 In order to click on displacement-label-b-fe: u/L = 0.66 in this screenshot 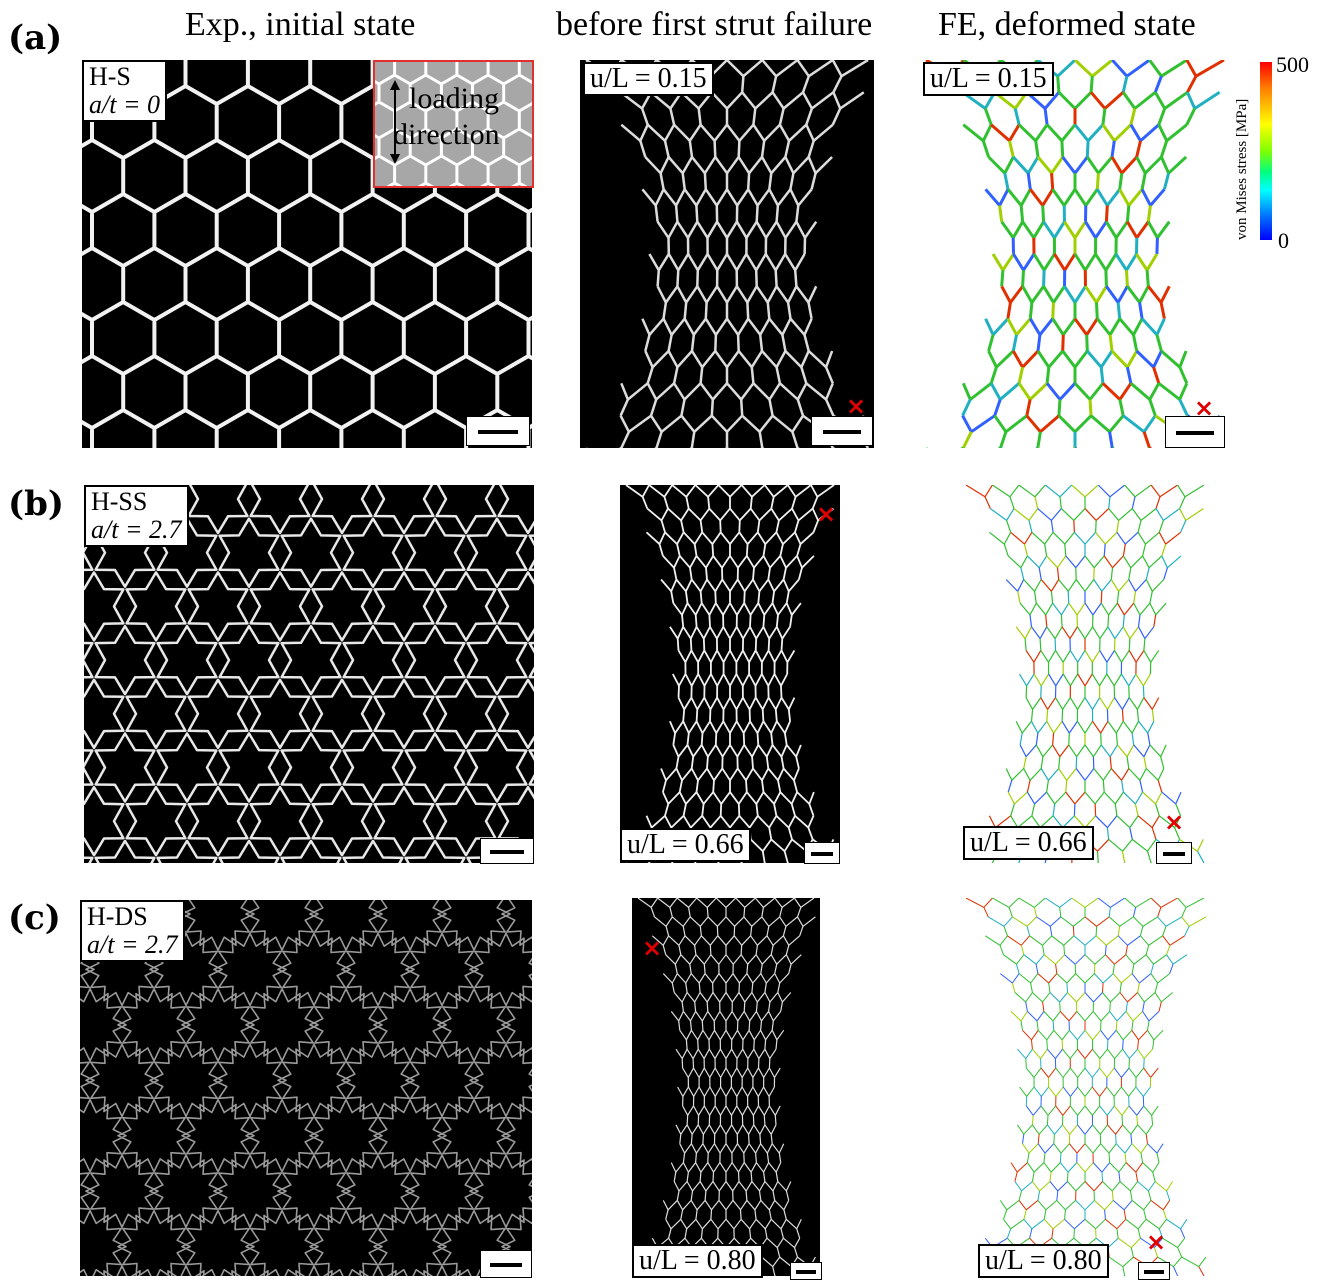, I will do `click(1028, 843)`.